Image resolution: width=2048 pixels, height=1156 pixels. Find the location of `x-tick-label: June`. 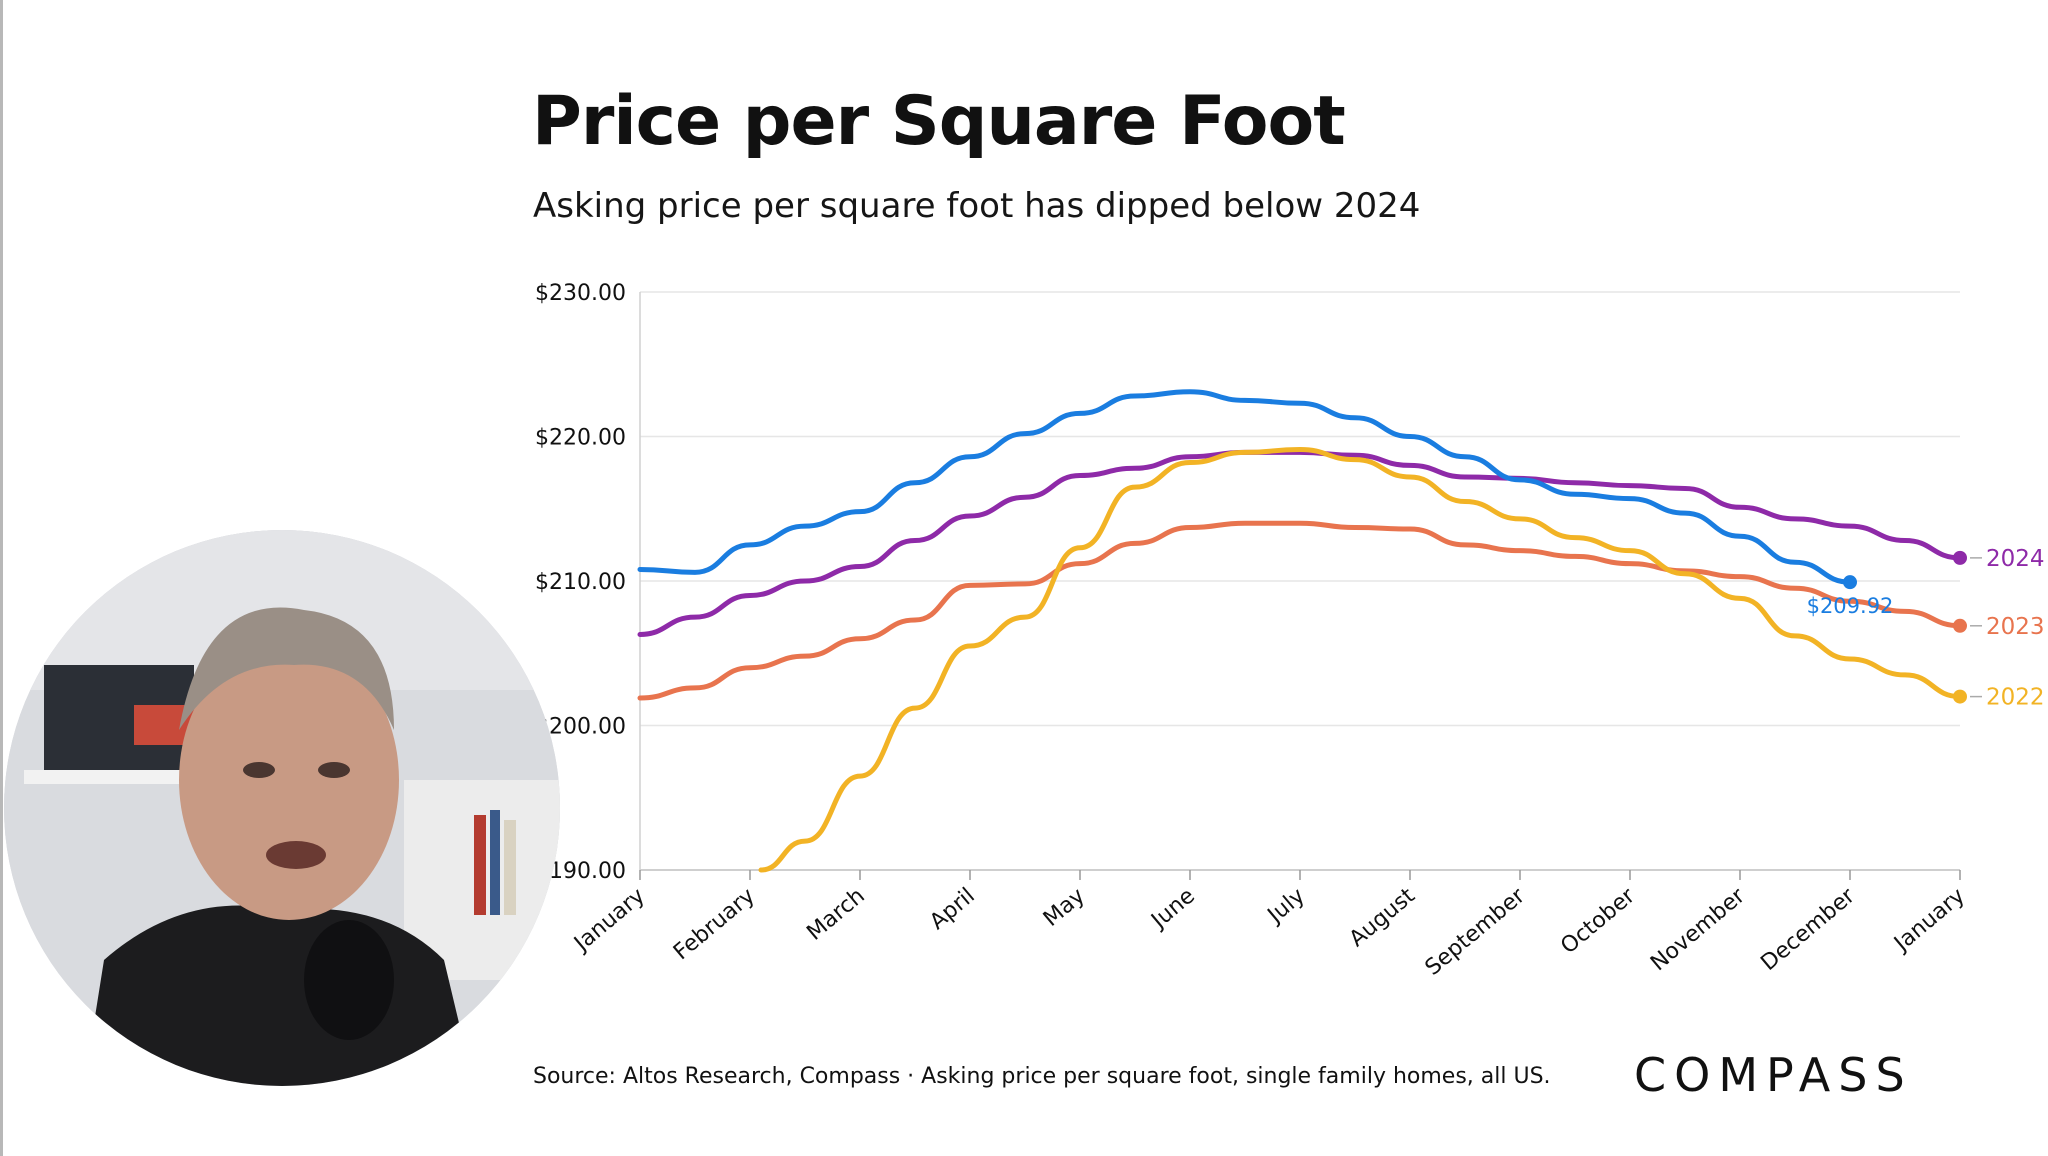

x-tick-label: June is located at coordinates (1173, 908).